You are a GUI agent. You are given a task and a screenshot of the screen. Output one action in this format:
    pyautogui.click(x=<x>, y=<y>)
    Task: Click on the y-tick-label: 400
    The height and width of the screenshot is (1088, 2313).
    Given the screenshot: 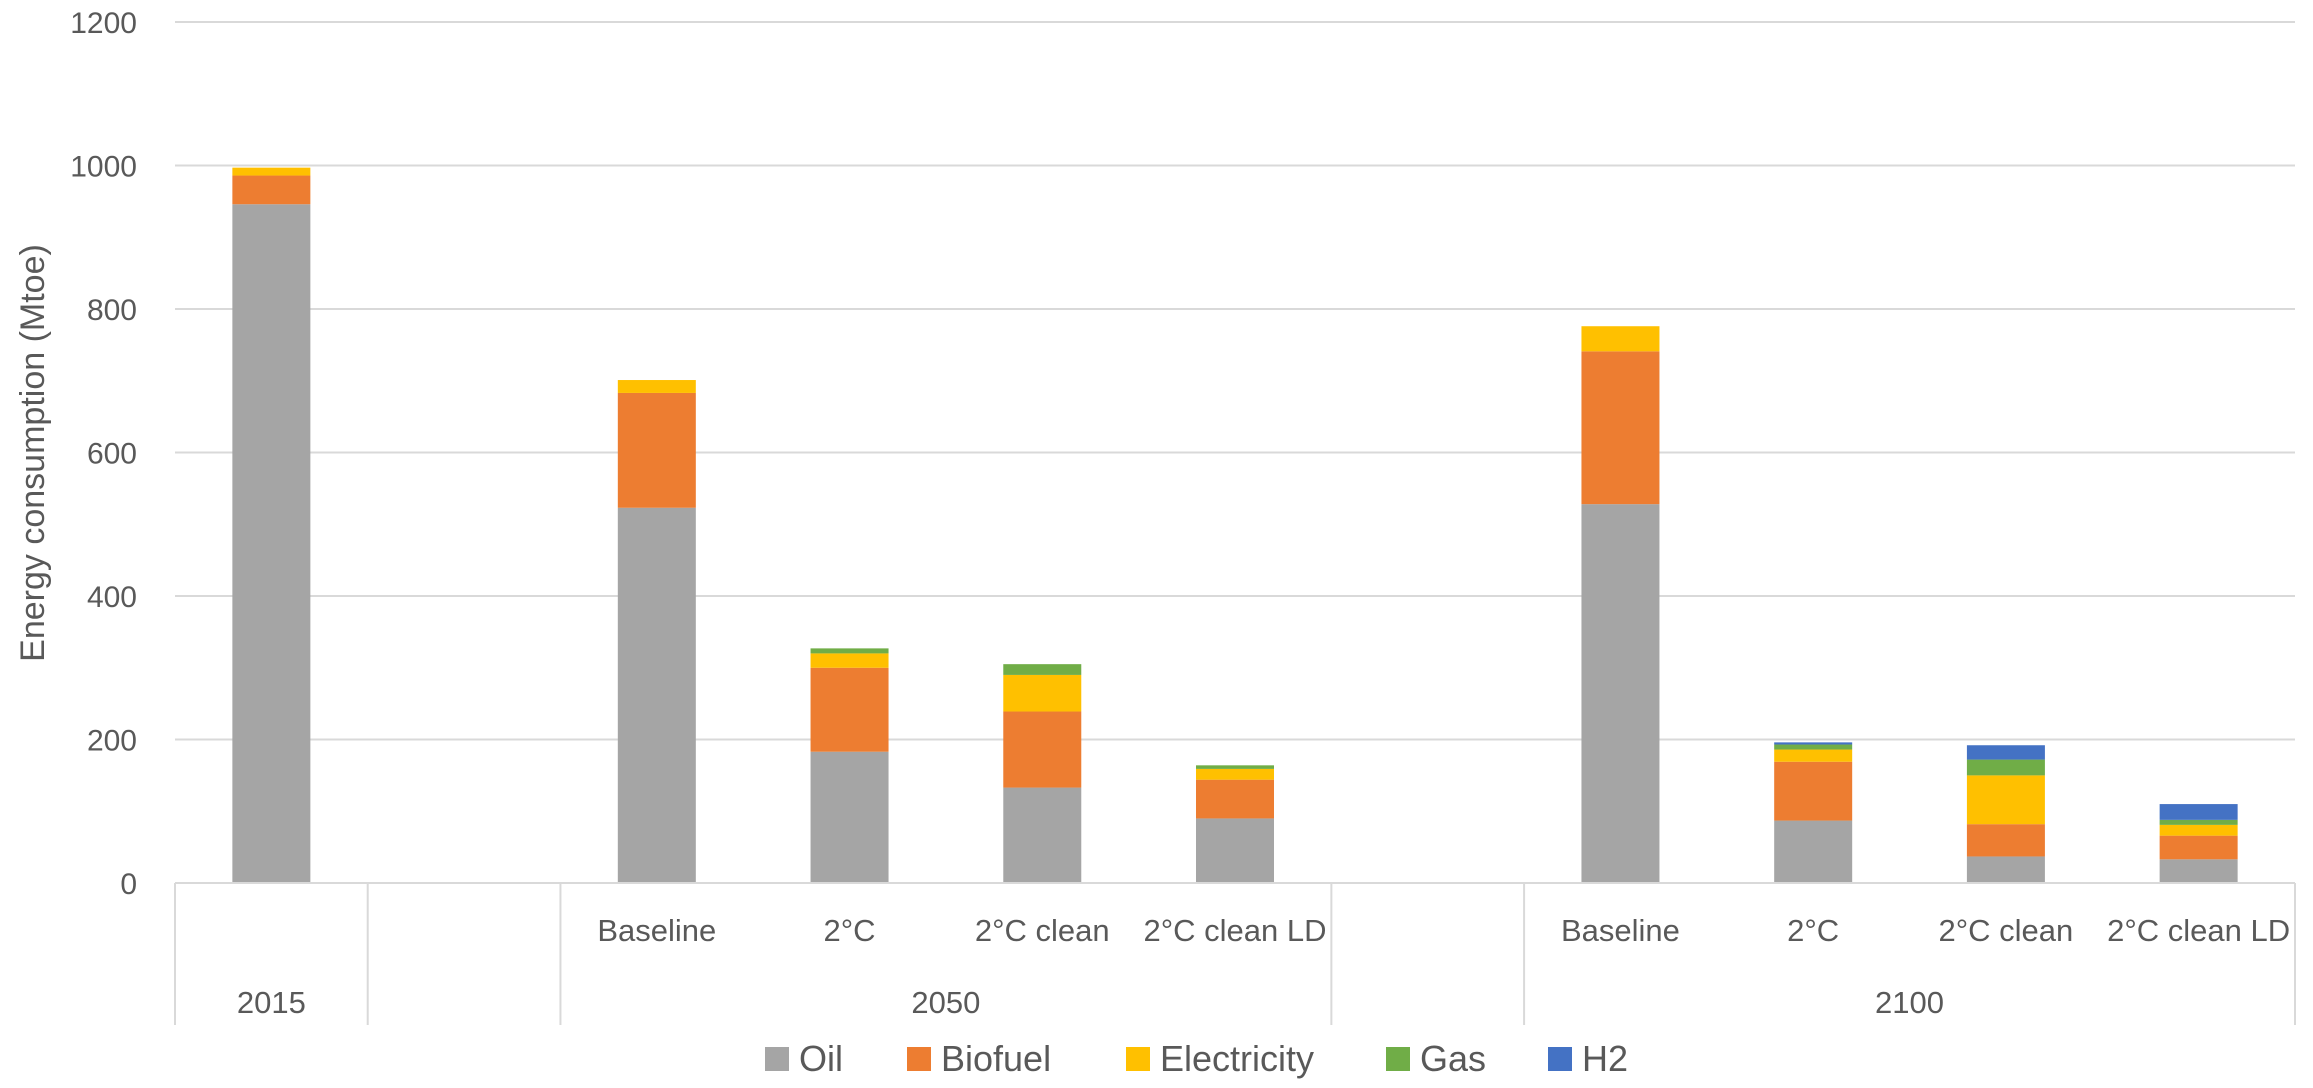 What is the action you would take?
    pyautogui.click(x=112, y=597)
    